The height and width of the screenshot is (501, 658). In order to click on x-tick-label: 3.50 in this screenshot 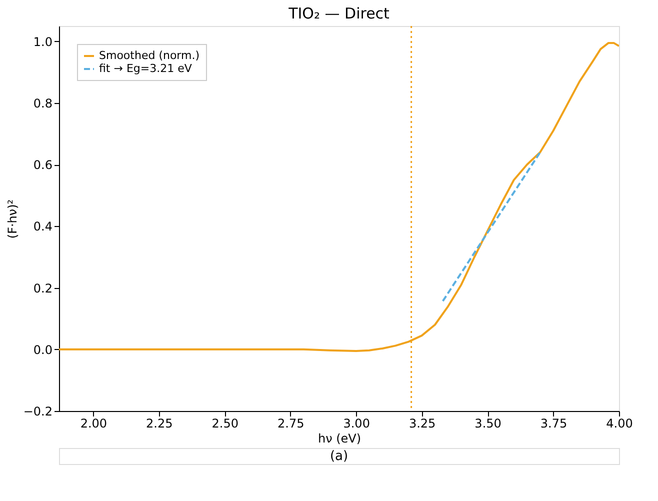, I will do `click(488, 423)`.